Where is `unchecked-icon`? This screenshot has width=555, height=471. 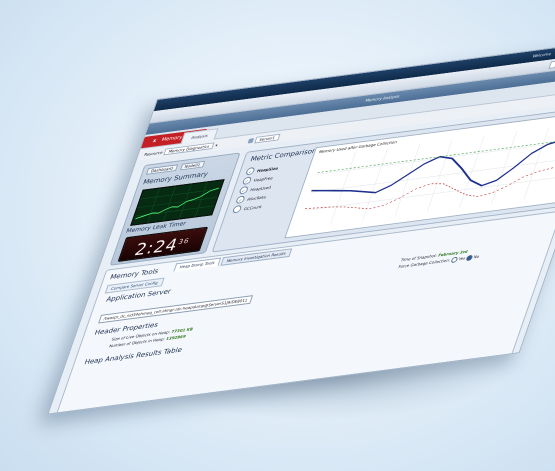 unchecked-icon is located at coordinates (237, 209).